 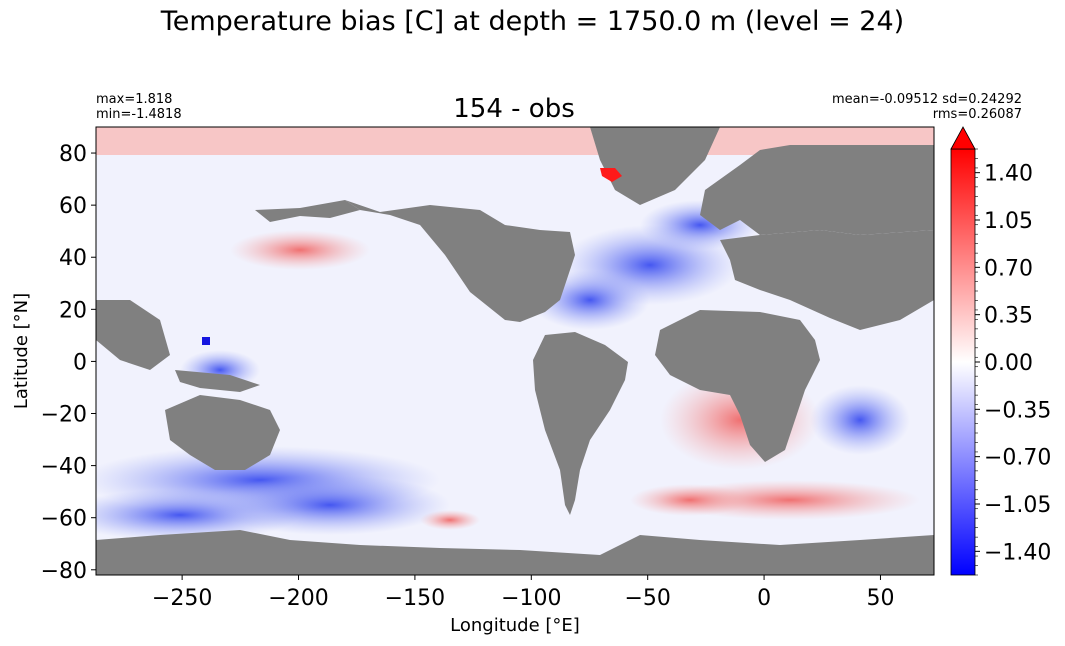 What do you see at coordinates (977, 114) in the screenshot?
I see `stat-rms: rms=0.26087` at bounding box center [977, 114].